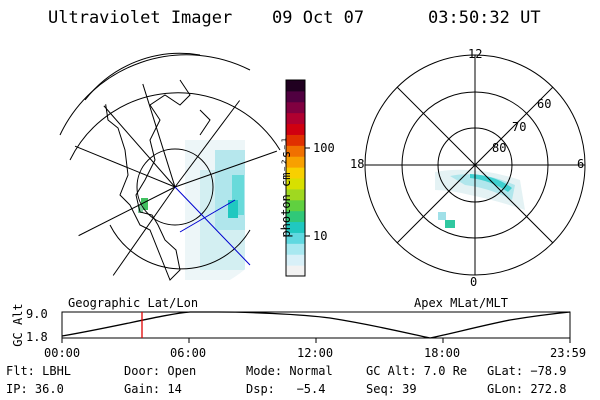  What do you see at coordinates (95, 90) in the screenshot?
I see `landmass-north` at bounding box center [95, 90].